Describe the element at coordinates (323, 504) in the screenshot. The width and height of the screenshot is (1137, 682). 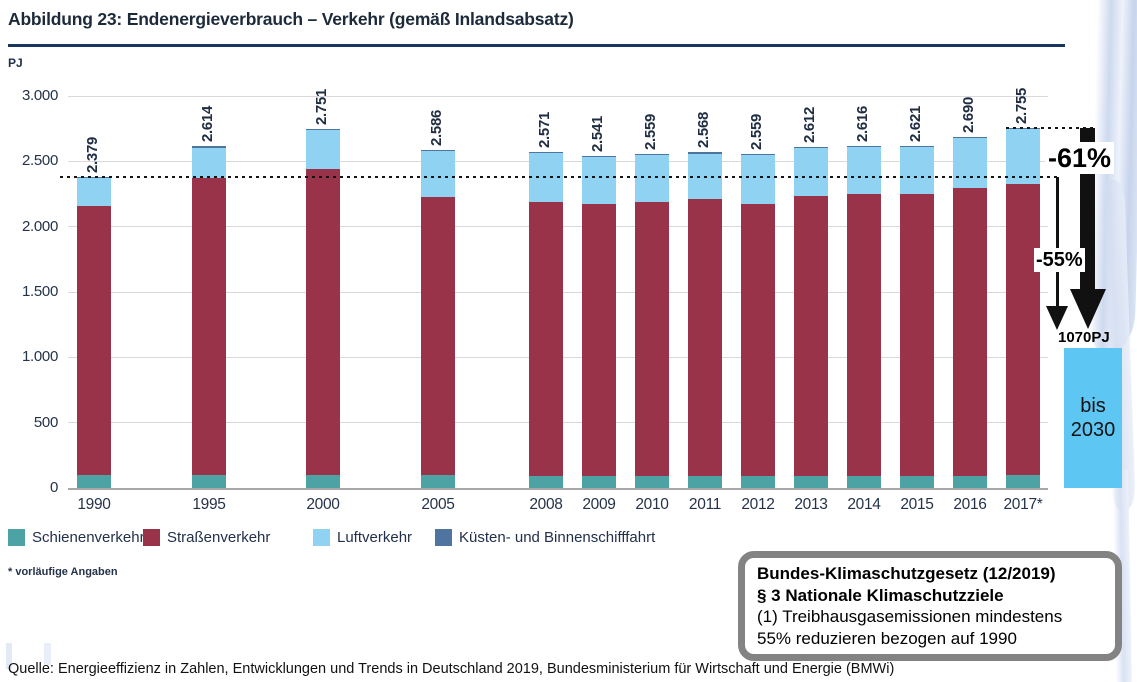
I see `x-tick-label: 2000` at that location.